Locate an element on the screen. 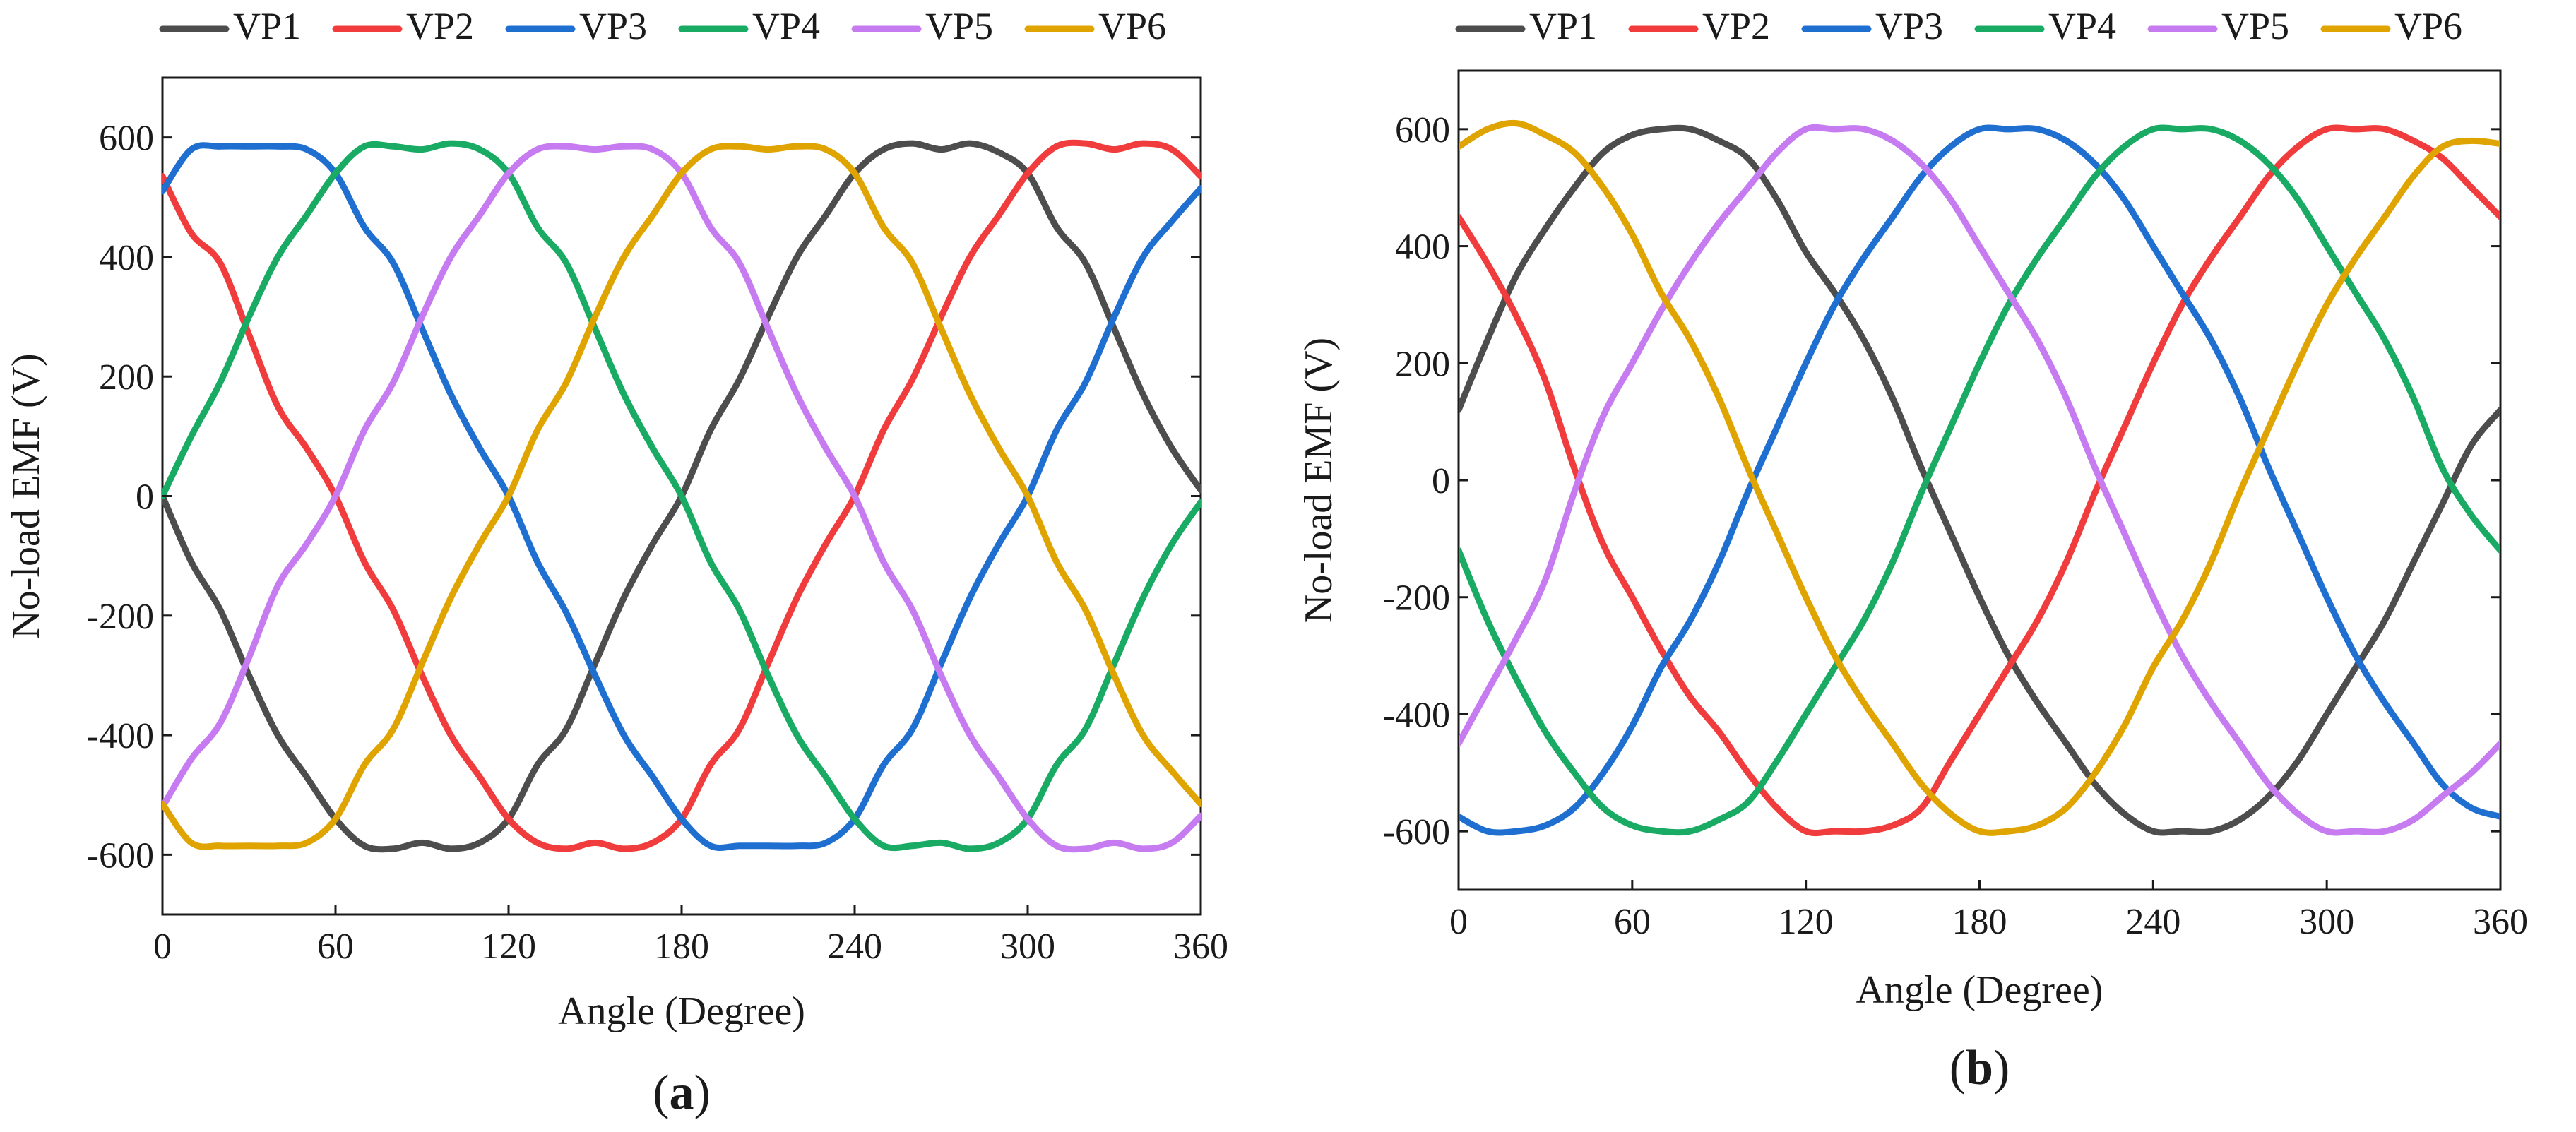  panel-label-letter: a is located at coordinates (682, 1093).